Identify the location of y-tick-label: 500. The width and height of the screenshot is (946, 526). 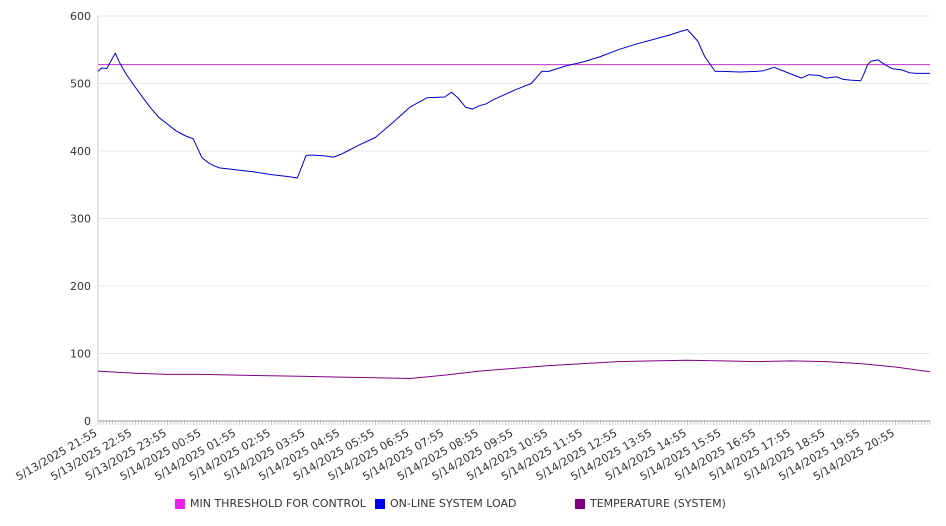
(80, 84).